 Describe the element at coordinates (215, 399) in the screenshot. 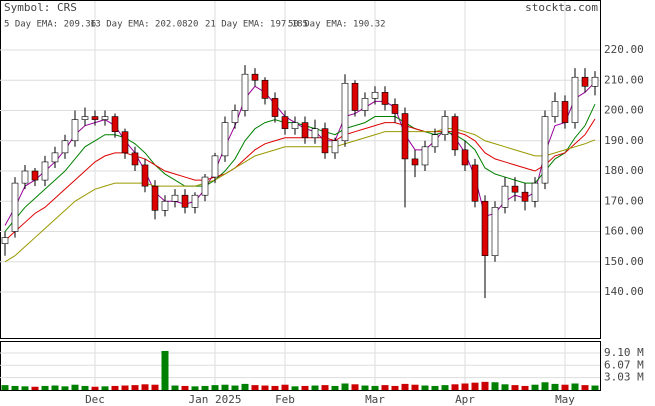

I see `x-tick-label: Jan 2025` at that location.